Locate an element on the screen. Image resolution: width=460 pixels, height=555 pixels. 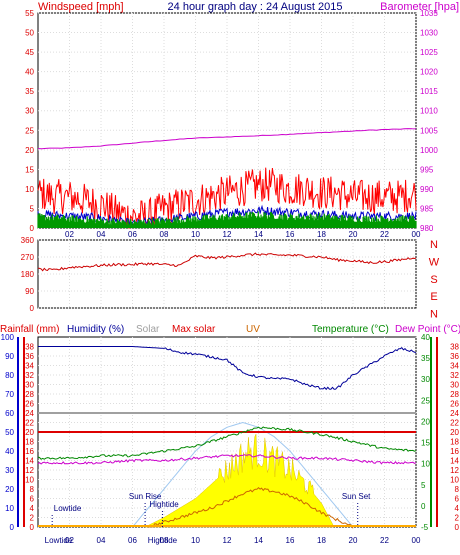
baro-tick-label: 985 is located at coordinates (427, 208).